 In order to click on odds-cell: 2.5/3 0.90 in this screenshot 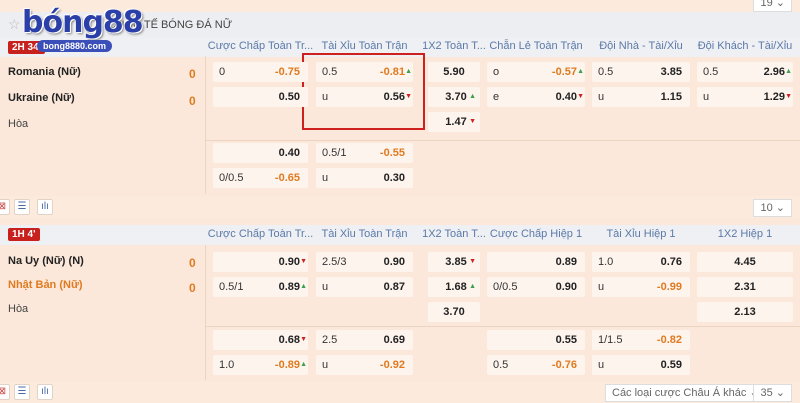, I will do `click(364, 262)`.